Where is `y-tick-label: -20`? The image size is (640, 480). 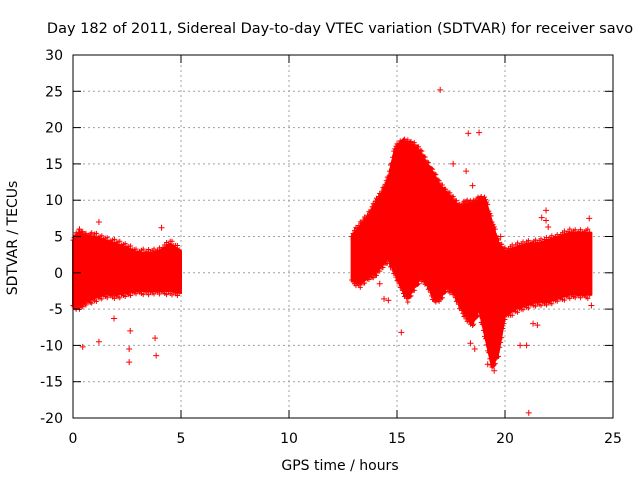 y-tick-label: -20 is located at coordinates (51, 419).